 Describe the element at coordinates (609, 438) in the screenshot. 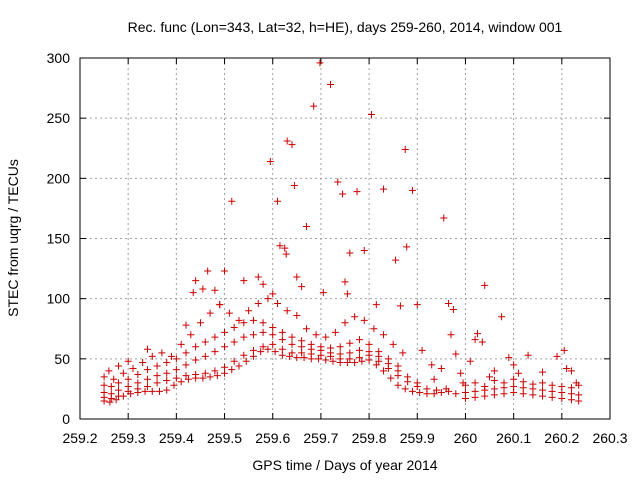

I see `x-tick-label: 260.3` at that location.